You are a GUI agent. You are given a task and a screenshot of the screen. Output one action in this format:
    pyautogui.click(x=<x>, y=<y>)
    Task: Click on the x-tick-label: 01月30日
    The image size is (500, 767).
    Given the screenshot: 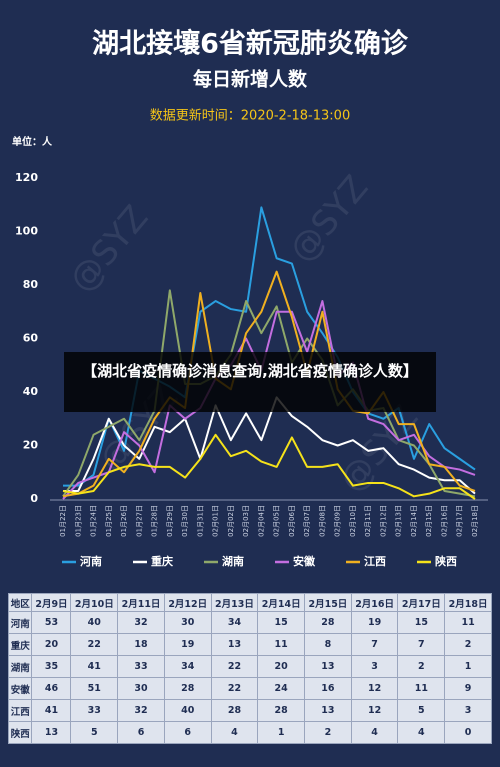 What is the action you would take?
    pyautogui.click(x=185, y=521)
    